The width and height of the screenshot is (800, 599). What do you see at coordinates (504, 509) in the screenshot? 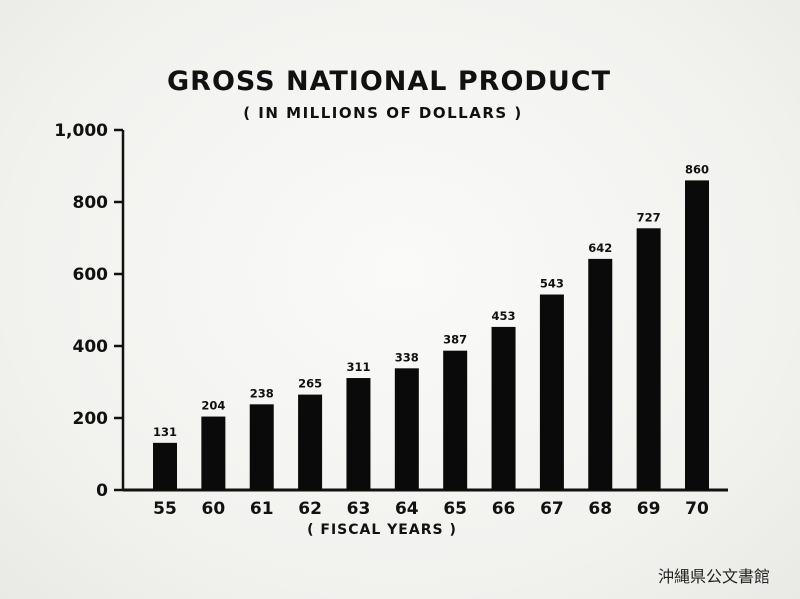
I see `x-tick-label: 66` at bounding box center [504, 509].